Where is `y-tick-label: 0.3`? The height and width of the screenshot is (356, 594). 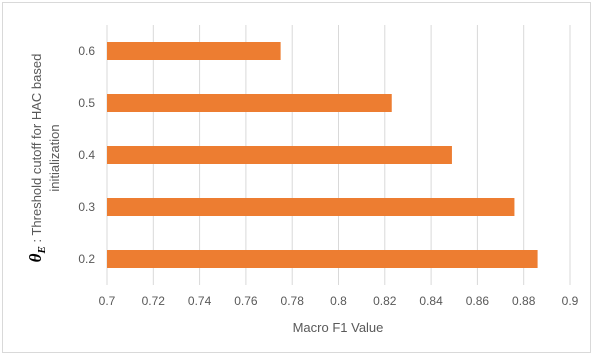
y-tick-label: 0.3 is located at coordinates (86, 207).